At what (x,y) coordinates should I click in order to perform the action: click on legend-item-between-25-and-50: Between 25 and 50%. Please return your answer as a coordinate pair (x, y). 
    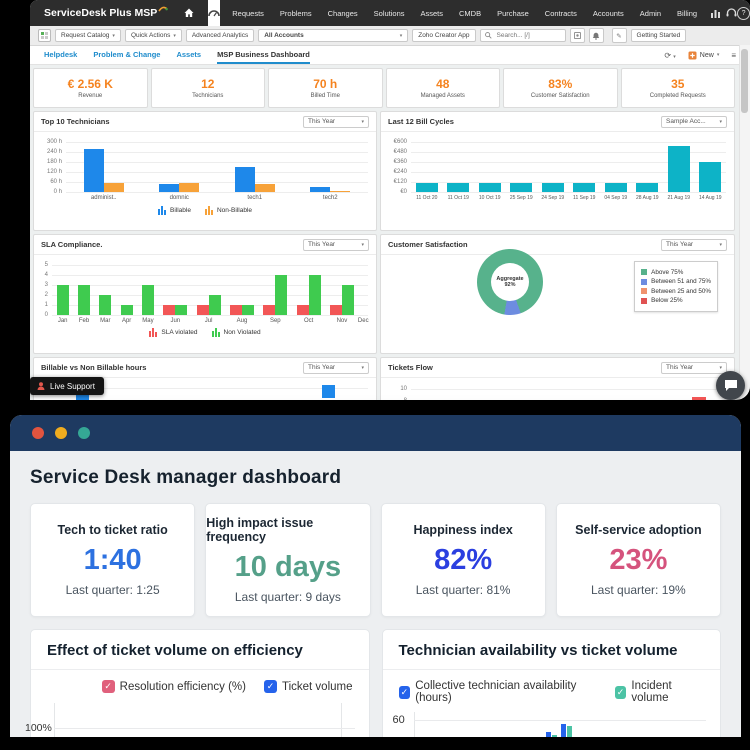
    Looking at the image, I should click on (676, 291).